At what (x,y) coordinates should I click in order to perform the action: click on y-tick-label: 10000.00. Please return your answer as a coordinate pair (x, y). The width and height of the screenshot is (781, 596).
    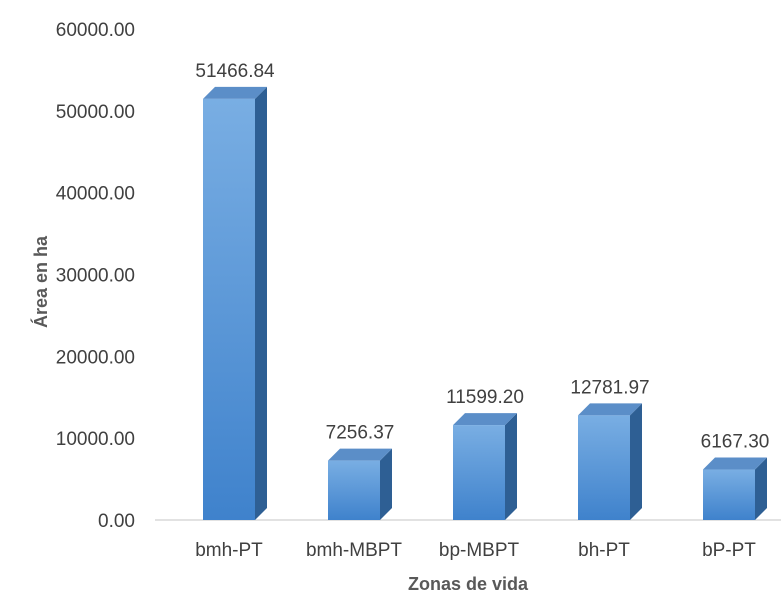
    Looking at the image, I should click on (95, 439).